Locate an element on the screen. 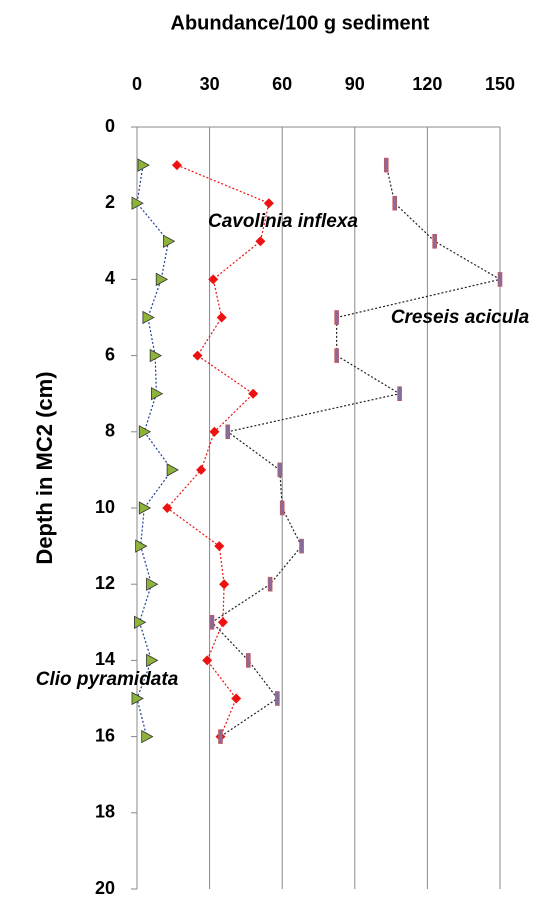 Image resolution: width=552 pixels, height=906 pixels. x-tick-label: 90 is located at coordinates (355, 84).